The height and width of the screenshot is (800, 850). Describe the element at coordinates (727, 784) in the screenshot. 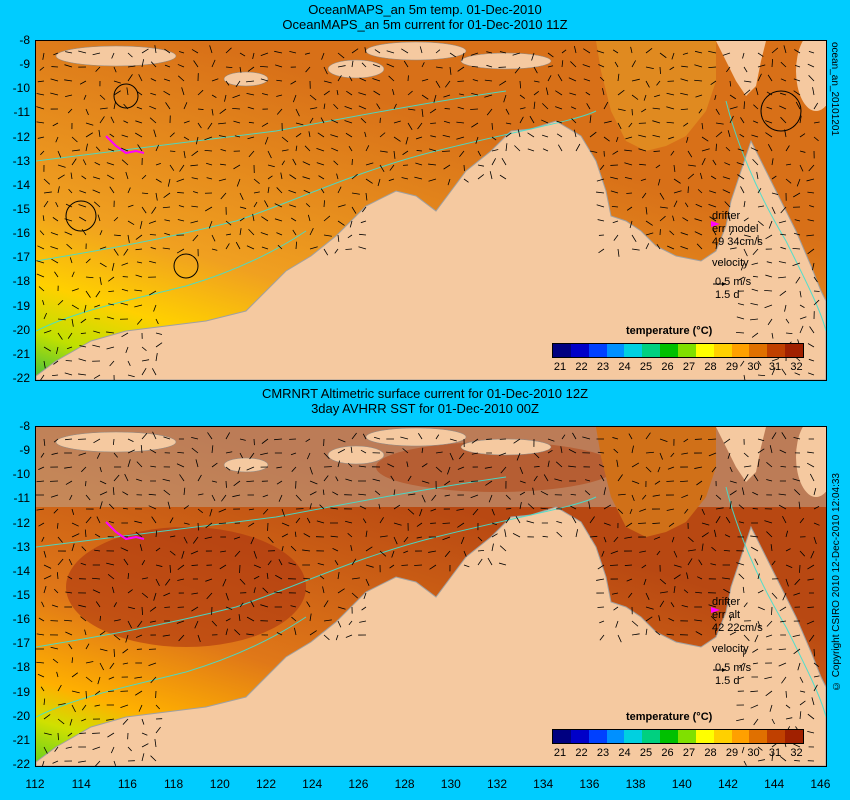

I see `x-tick-label: 142` at that location.